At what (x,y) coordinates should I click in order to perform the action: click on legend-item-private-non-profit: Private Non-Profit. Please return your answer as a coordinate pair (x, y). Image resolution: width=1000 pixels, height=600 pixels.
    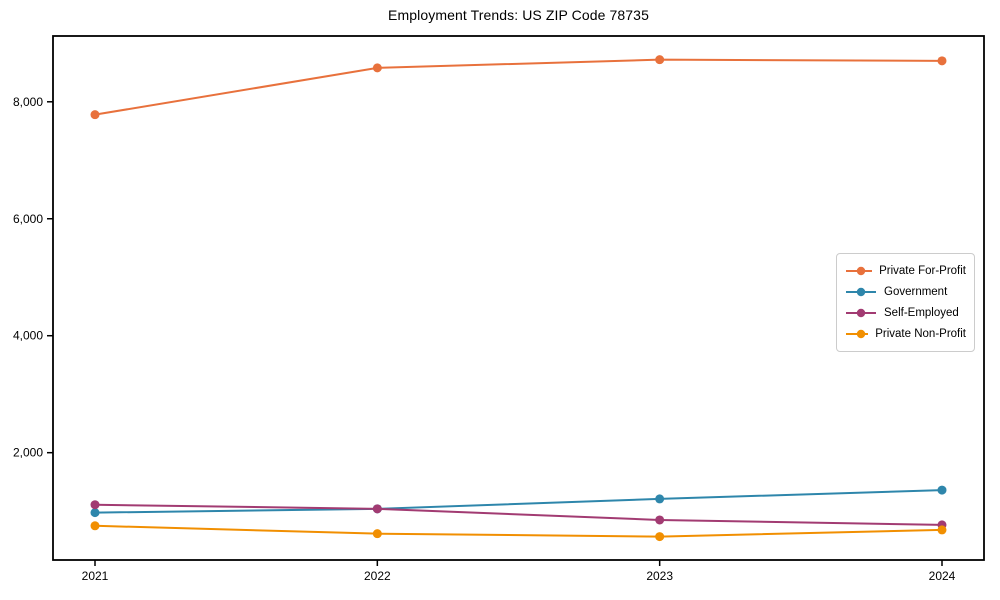
    Looking at the image, I should click on (905, 333).